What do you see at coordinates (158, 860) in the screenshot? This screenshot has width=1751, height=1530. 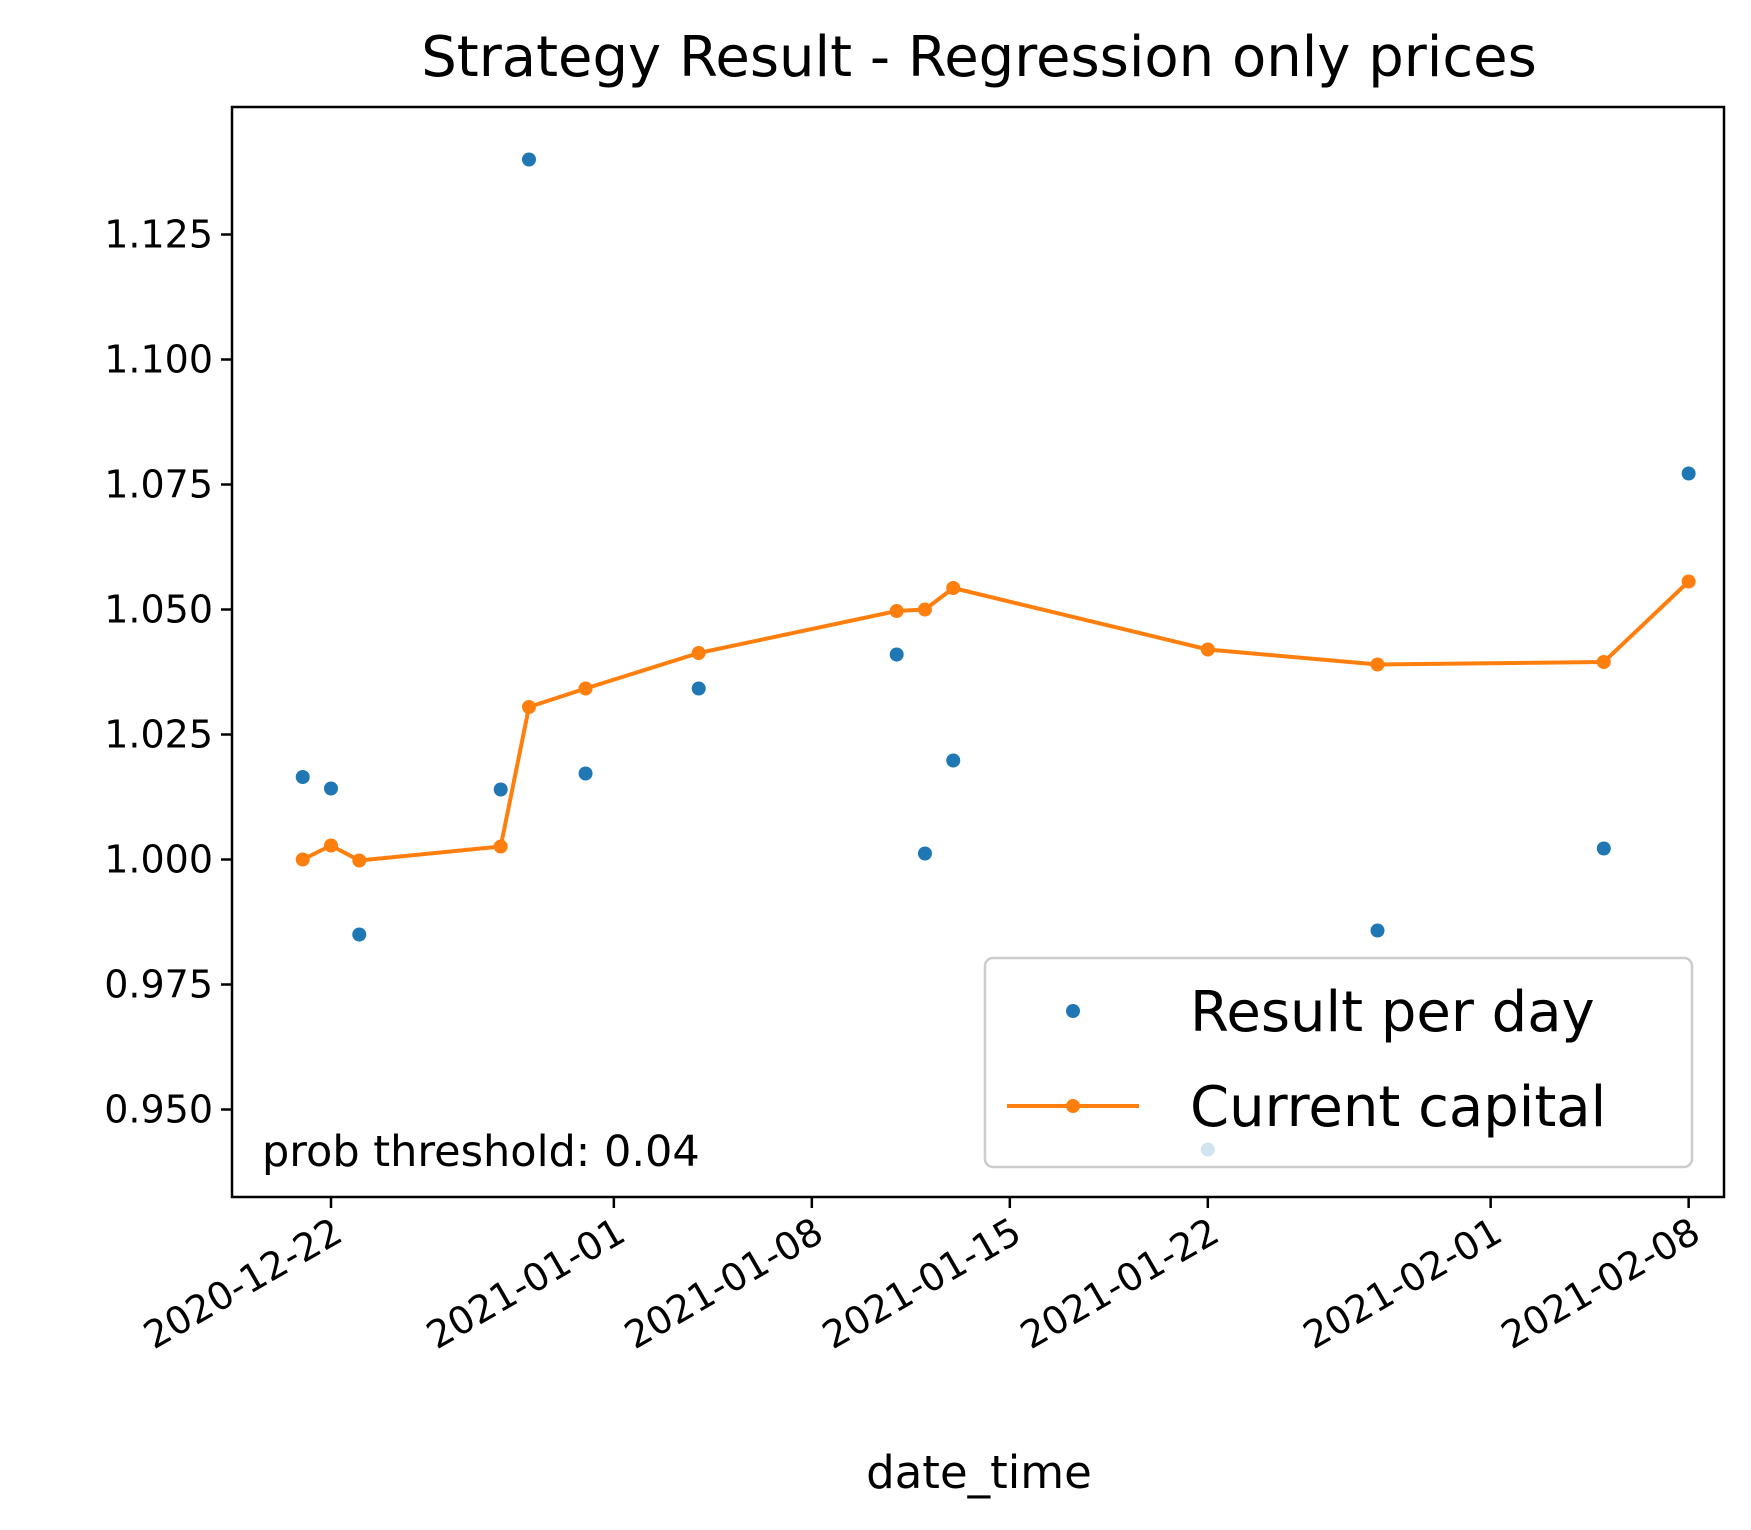 I see `y-tick-label: 1.000` at bounding box center [158, 860].